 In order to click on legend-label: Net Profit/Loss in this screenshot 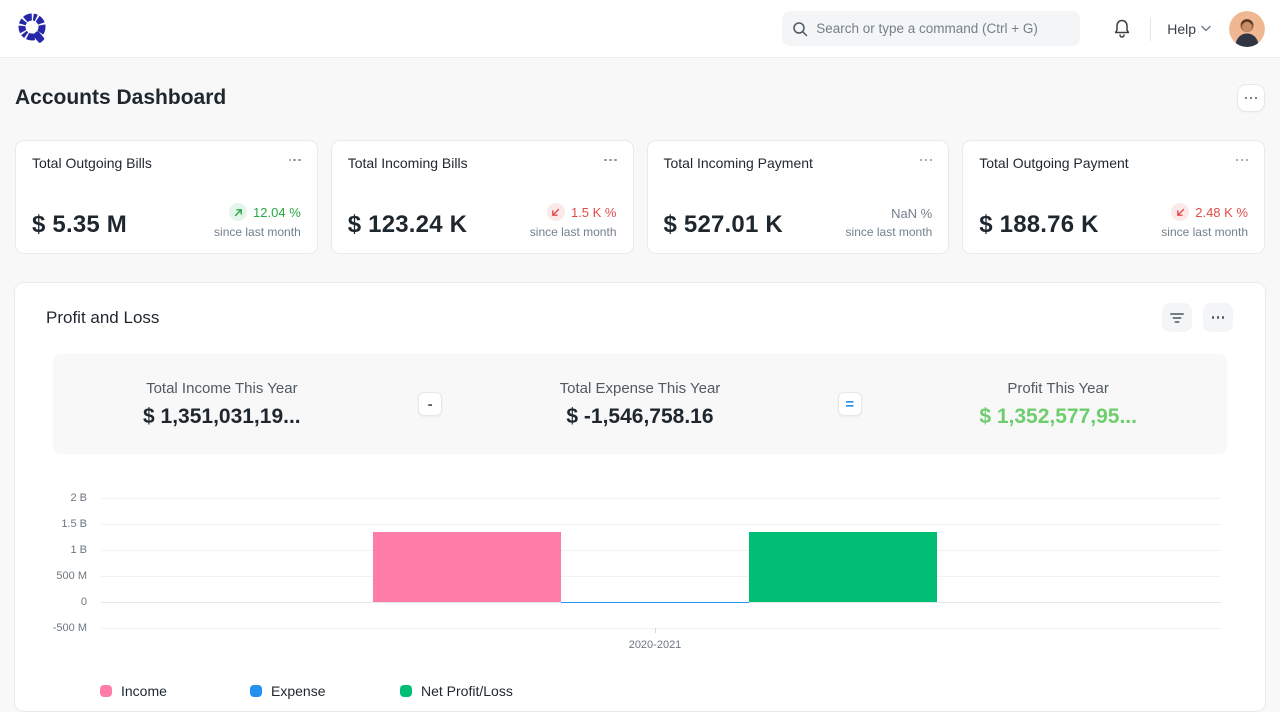, I will do `click(467, 691)`.